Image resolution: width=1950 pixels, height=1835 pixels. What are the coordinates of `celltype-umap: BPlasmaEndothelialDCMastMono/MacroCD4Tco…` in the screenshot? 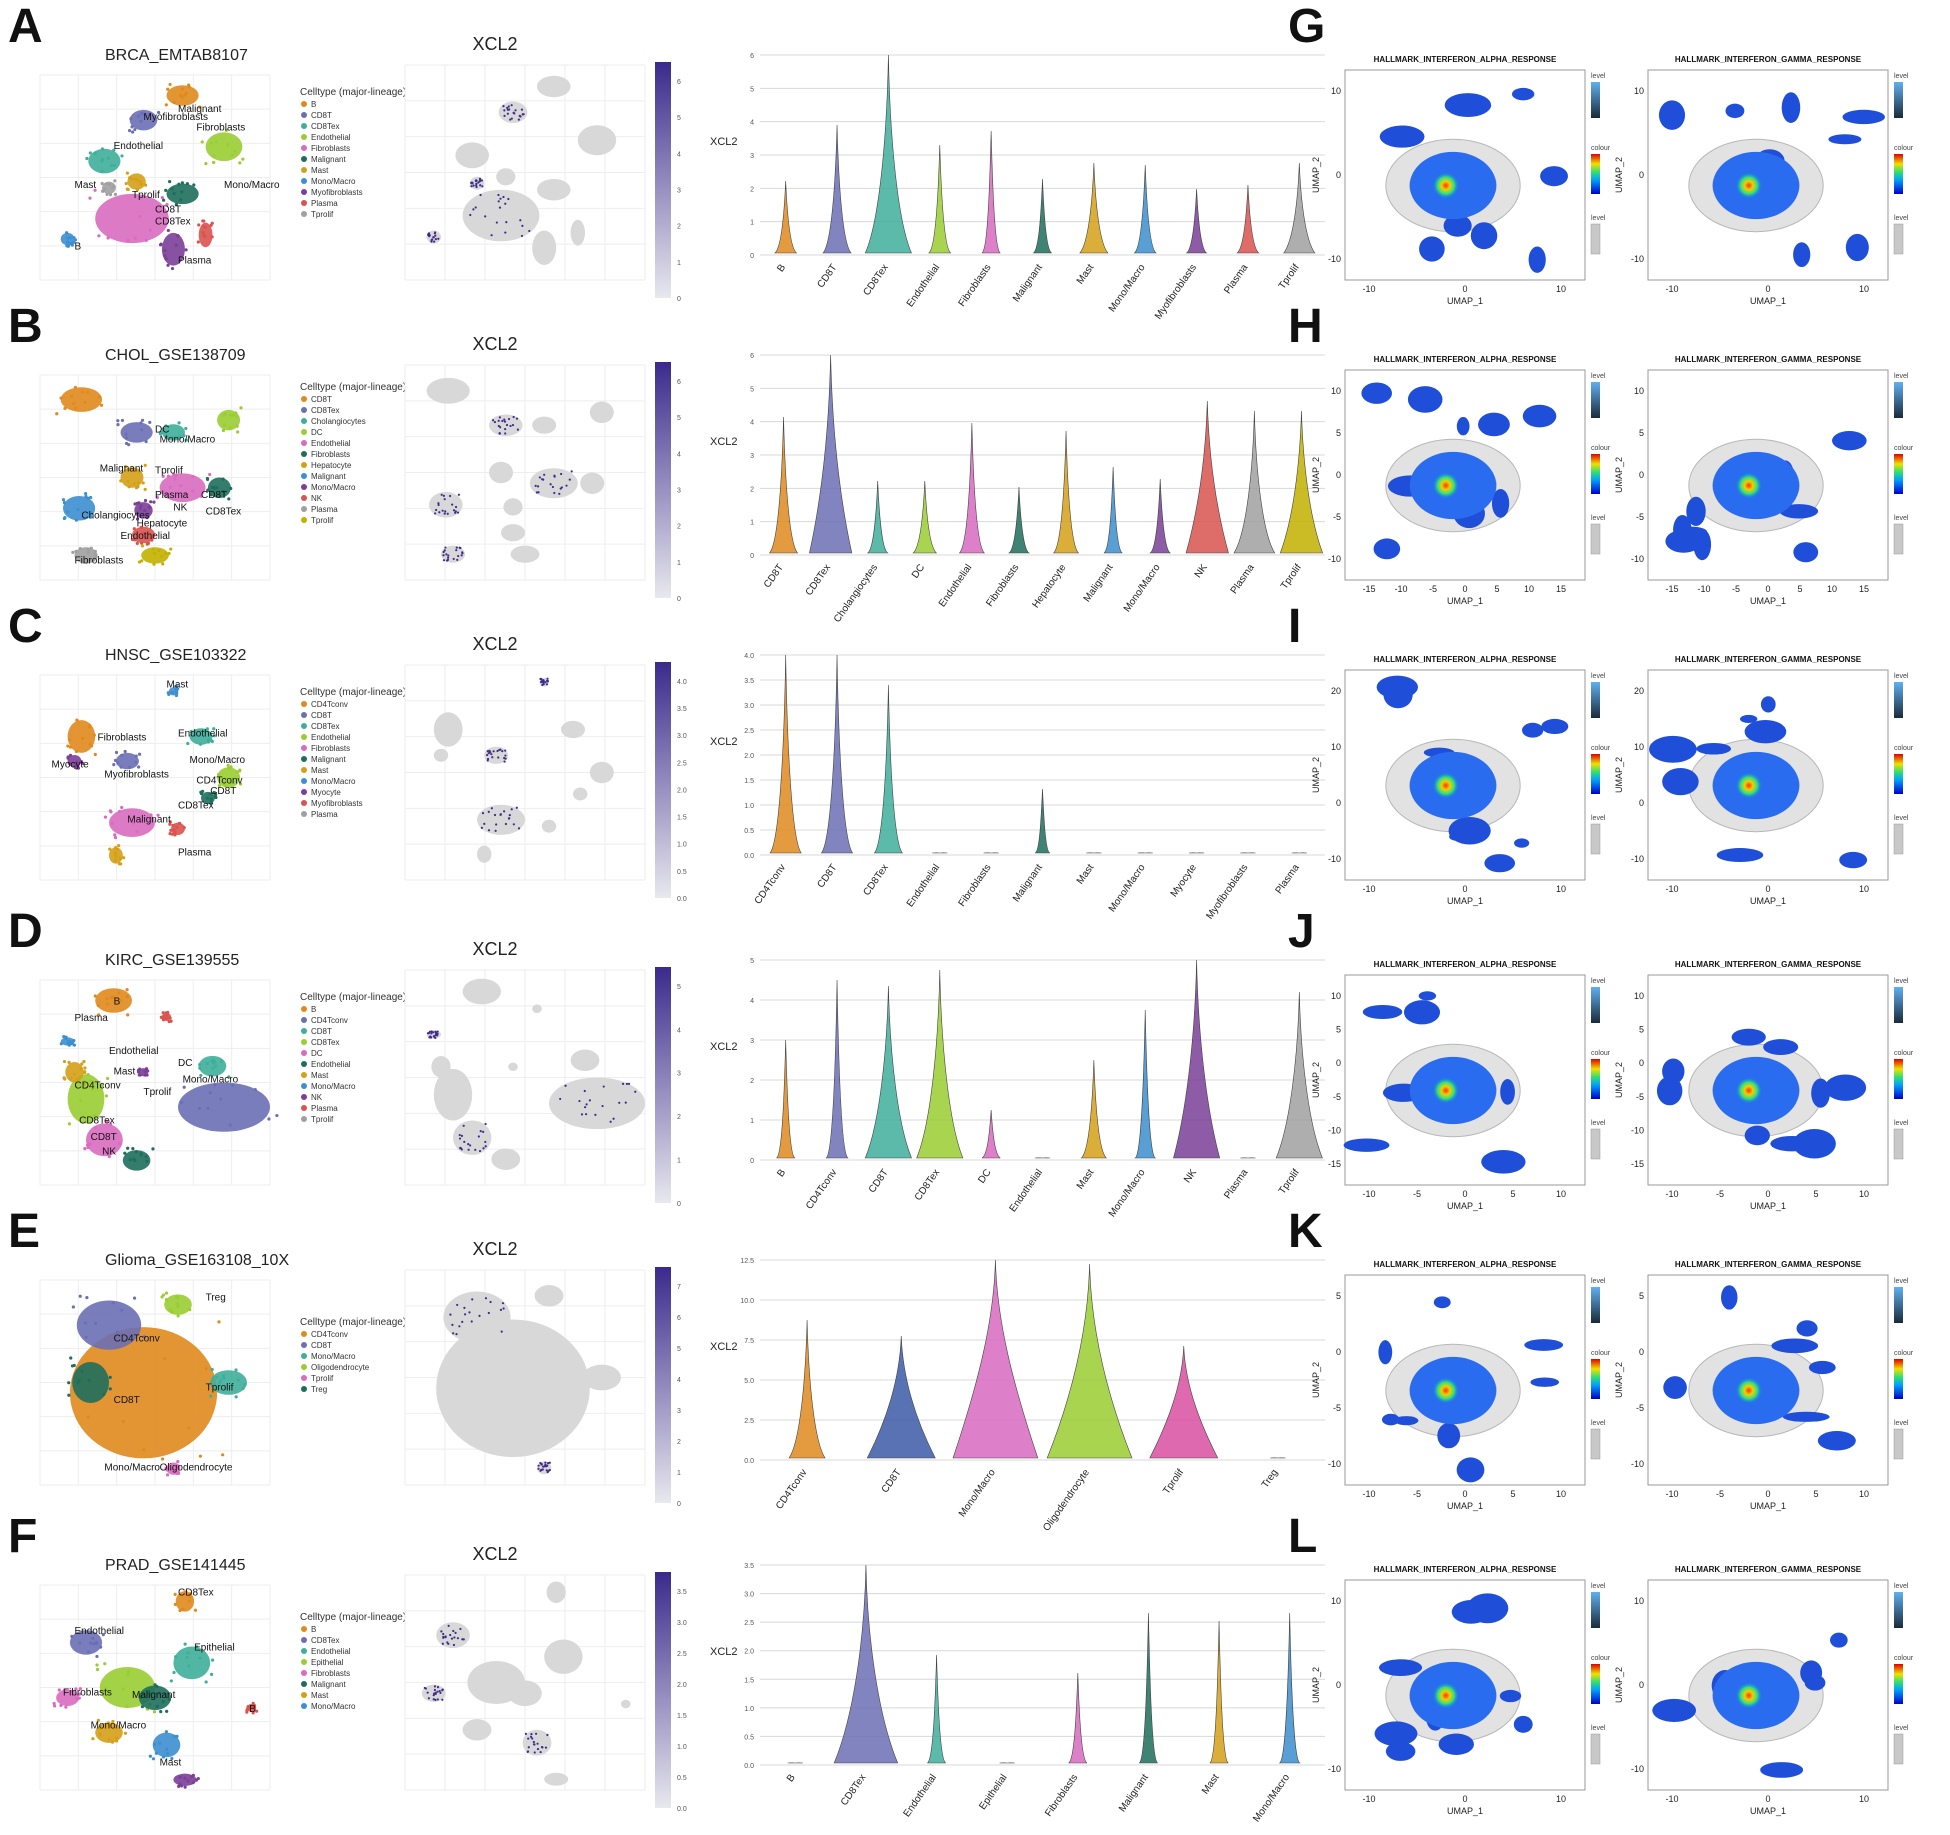 It's located at (159, 1082).